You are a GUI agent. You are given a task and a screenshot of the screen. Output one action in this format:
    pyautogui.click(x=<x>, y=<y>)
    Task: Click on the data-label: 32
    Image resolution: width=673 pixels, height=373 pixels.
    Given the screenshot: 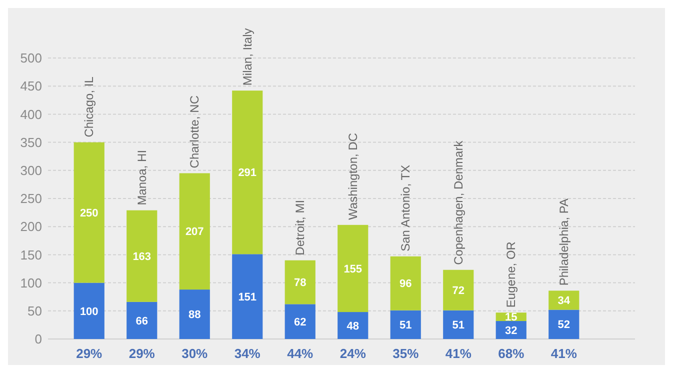 What is the action you would take?
    pyautogui.click(x=511, y=330)
    